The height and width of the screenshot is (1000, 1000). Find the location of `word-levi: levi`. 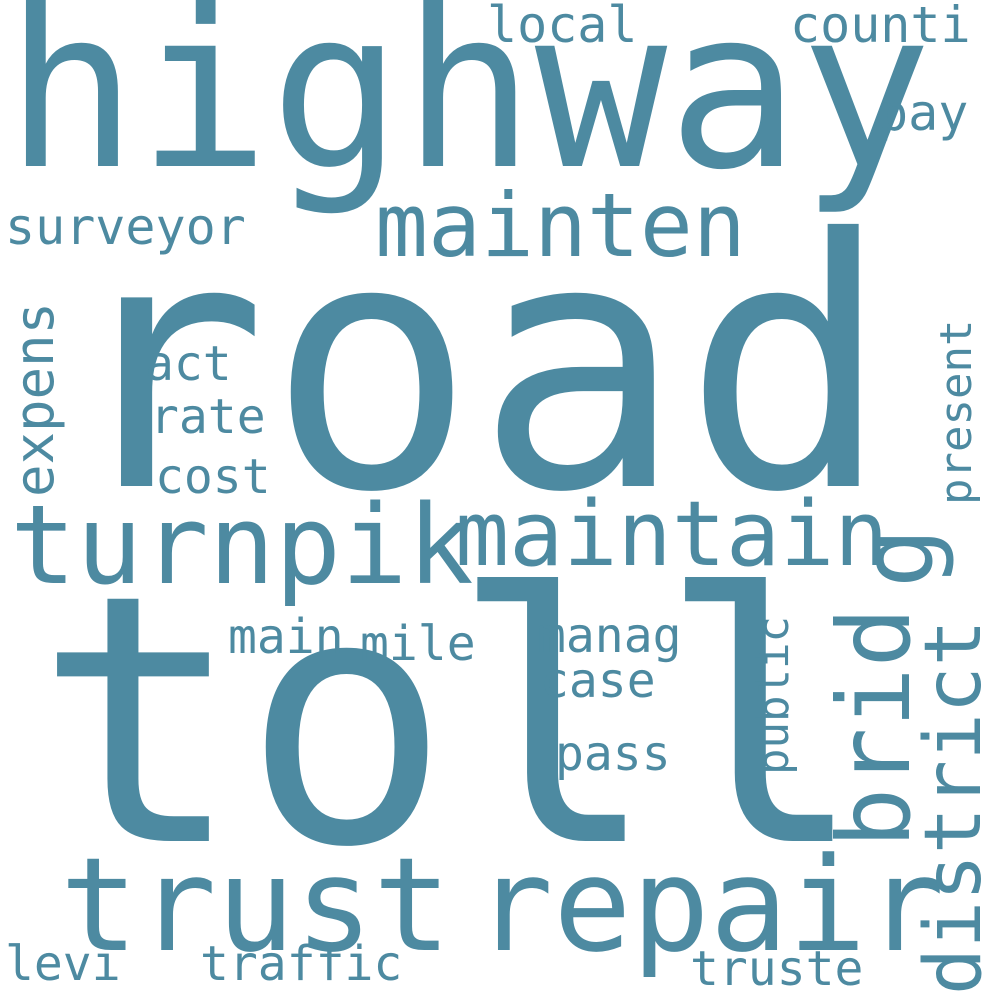

word-levi: levi is located at coordinates (63, 964).